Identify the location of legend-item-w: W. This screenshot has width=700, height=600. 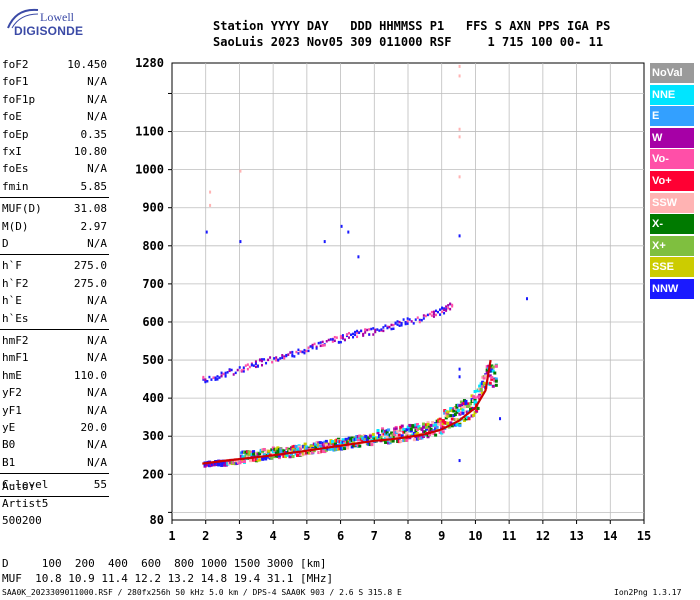
(672, 137).